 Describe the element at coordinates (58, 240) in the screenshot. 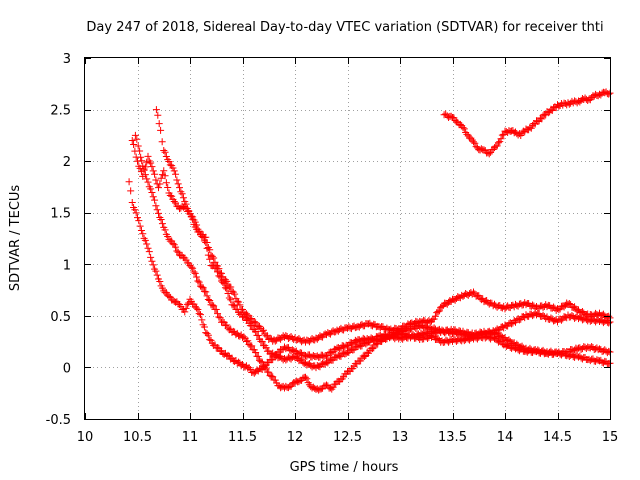

I see `y-tick-labels: -0.5 0 0.5 1 1.5 2 2.5 3` at that location.